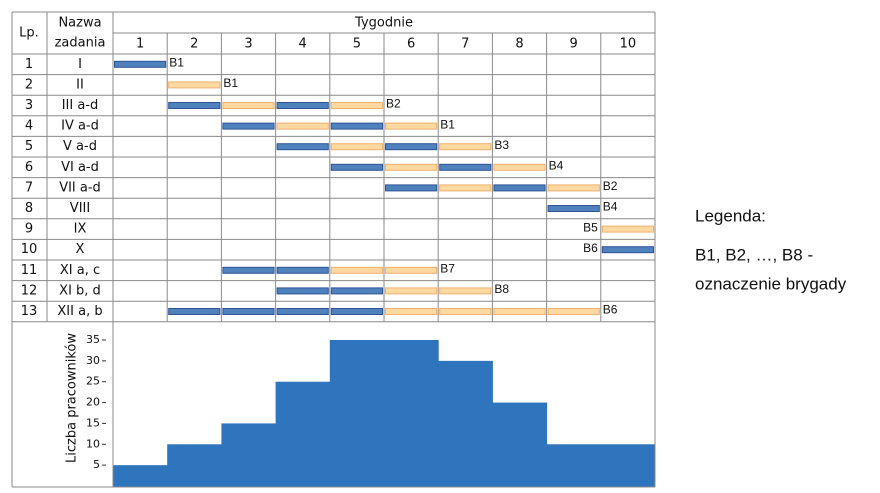 Image resolution: width=880 pixels, height=493 pixels. Describe the element at coordinates (590, 227) in the screenshot. I see `brigade-label: B5` at that location.